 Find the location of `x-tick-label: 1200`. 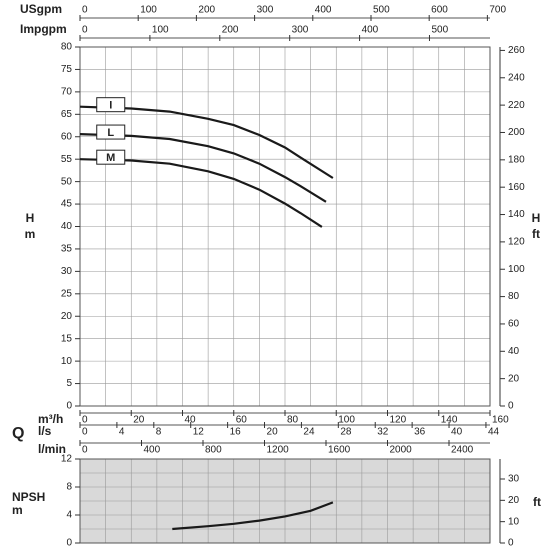

x-tick-label: 1200 is located at coordinates (277, 450).